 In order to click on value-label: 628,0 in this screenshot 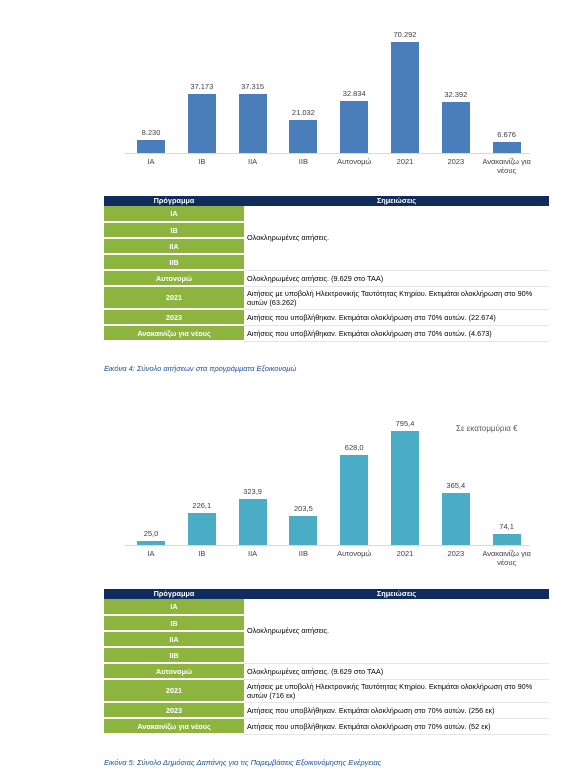, I will do `click(354, 447)`.